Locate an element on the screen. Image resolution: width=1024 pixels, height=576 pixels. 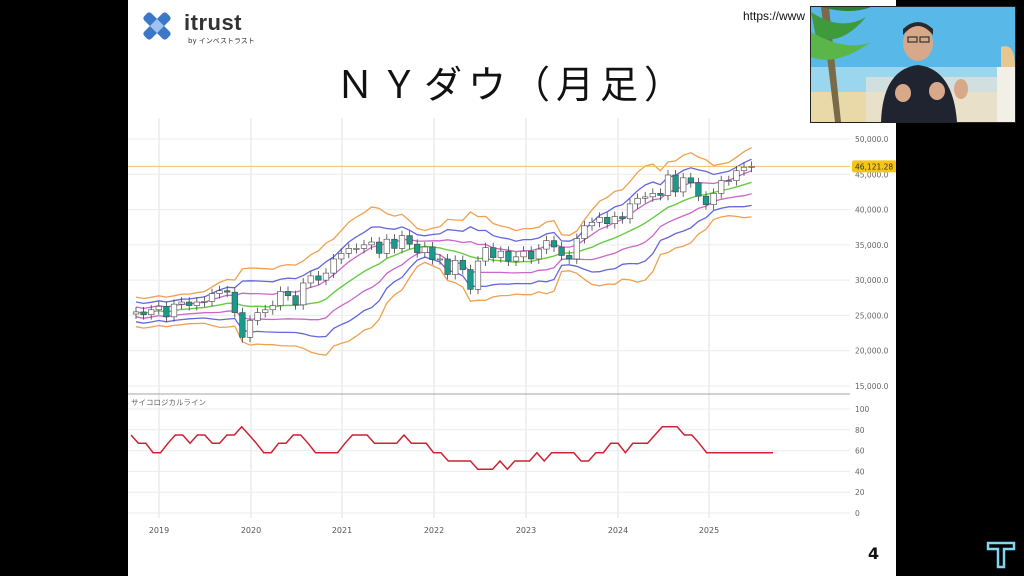
itrust-logo: itrust by インベストラスト is located at coordinates (196, 26).